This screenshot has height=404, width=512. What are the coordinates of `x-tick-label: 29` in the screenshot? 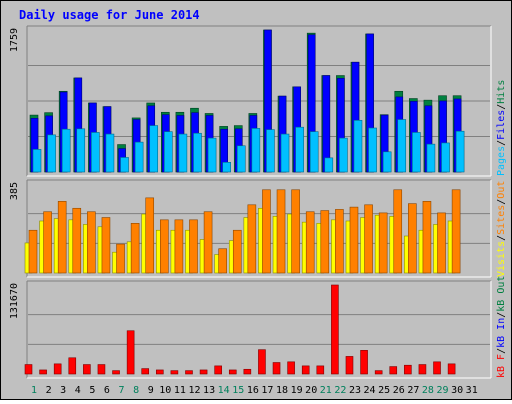 It's located at (442, 390).